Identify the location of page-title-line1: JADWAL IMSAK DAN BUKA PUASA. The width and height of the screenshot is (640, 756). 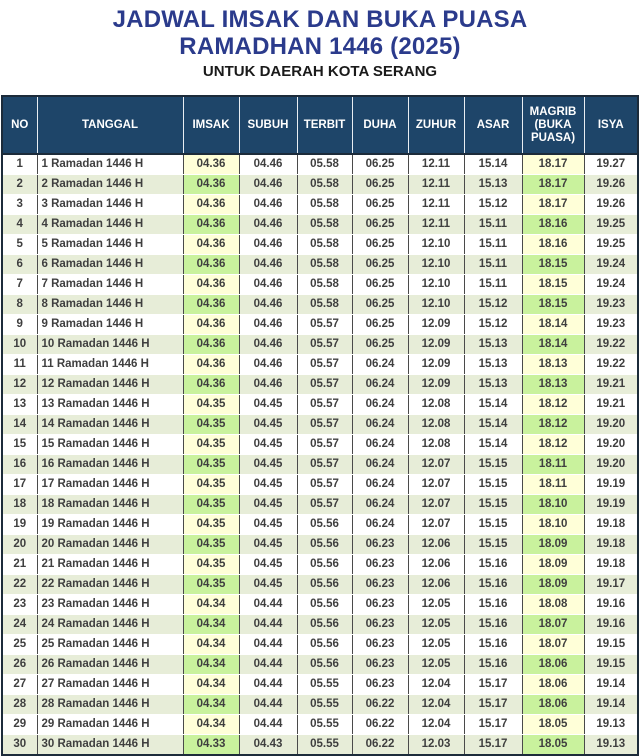
(320, 19).